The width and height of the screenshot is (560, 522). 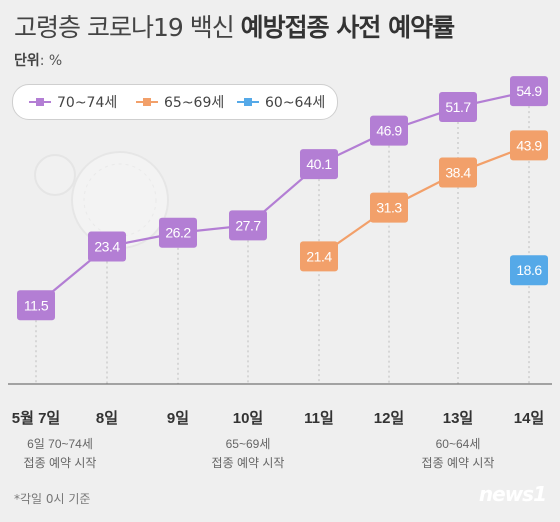 I want to click on data-label: 11.5, so click(x=36, y=305).